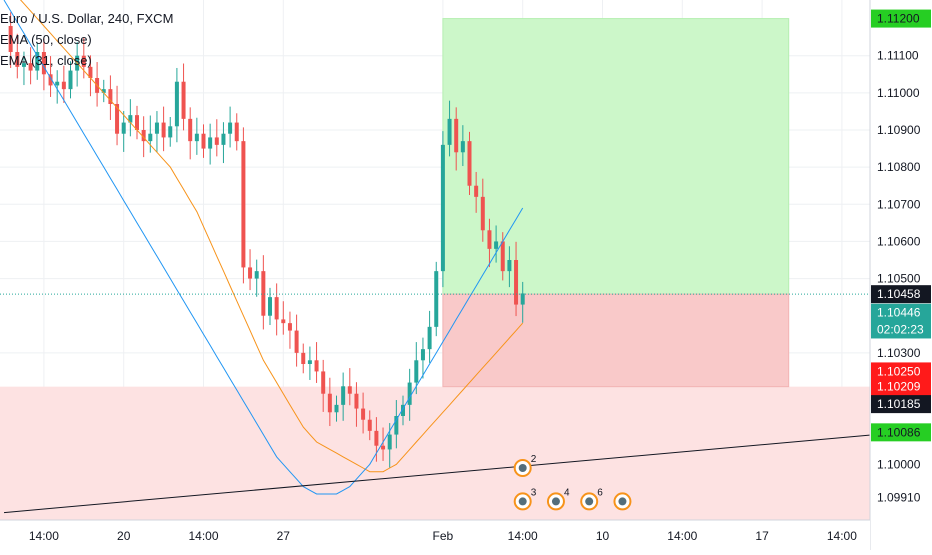 The width and height of the screenshot is (932, 555). I want to click on price-tick-label: 1.11100, so click(898, 56).